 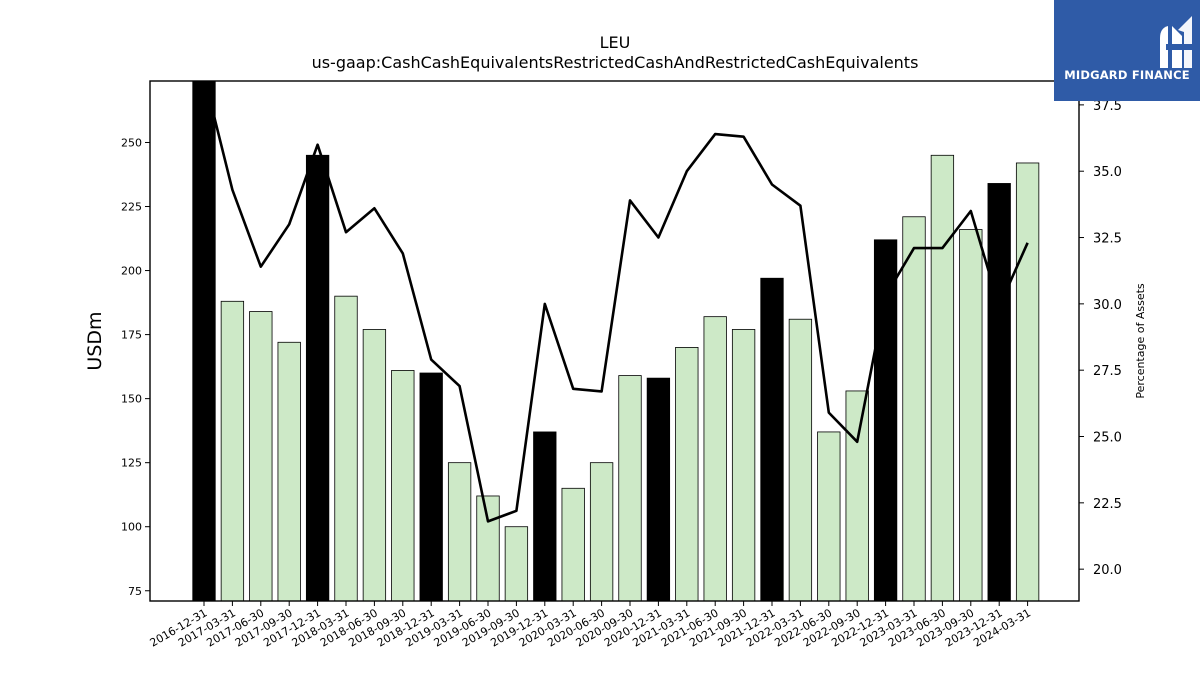 What do you see at coordinates (135, 367) in the screenshot?
I see `y-axis-left: 75 100 125 150 175 200 225 250` at bounding box center [135, 367].